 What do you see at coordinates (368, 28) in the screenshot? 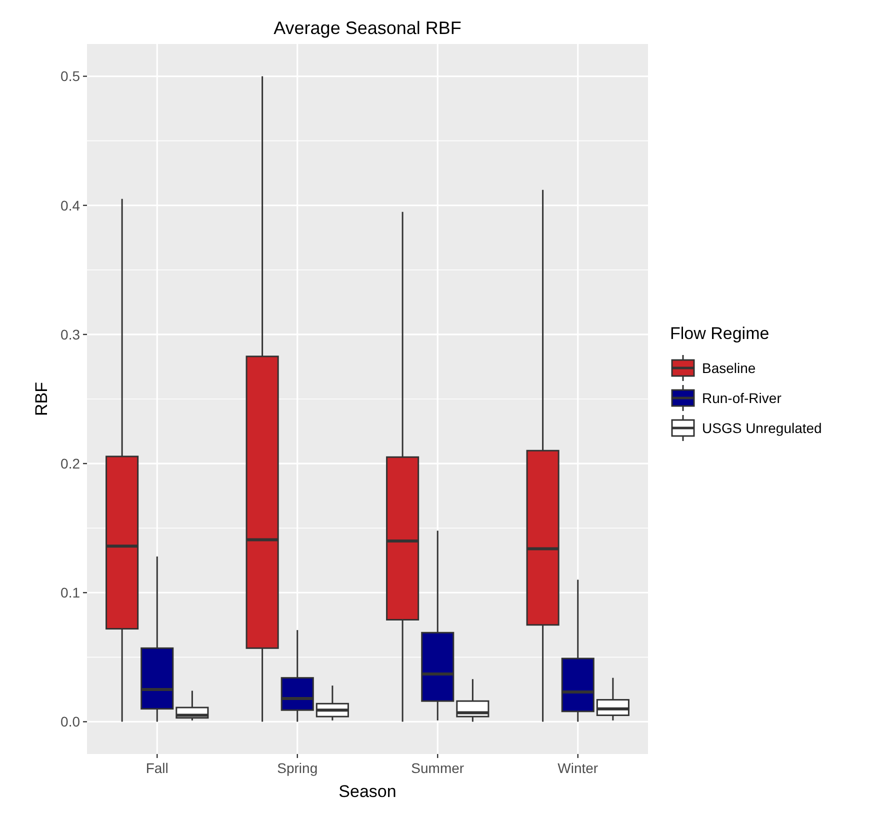
I see `chart-title: Average Seasonal RBF` at bounding box center [368, 28].